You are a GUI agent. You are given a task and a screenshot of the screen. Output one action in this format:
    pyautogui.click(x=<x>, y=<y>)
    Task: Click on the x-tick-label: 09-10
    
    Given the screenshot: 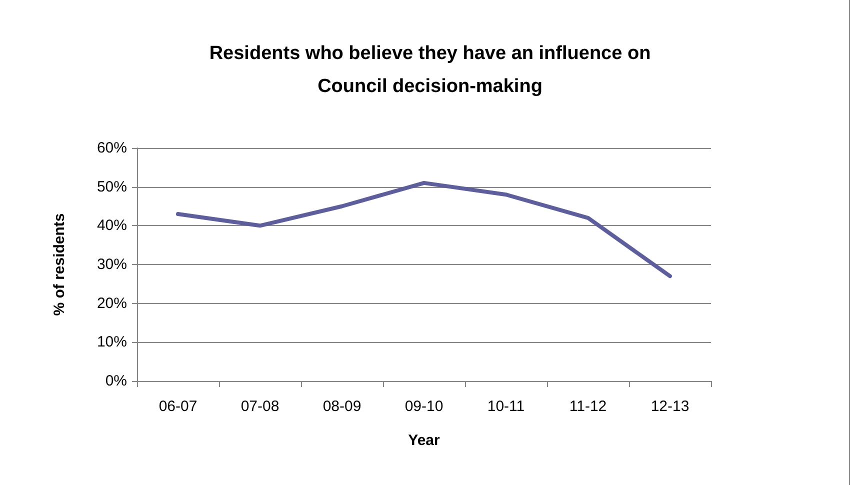 What is the action you would take?
    pyautogui.click(x=424, y=406)
    